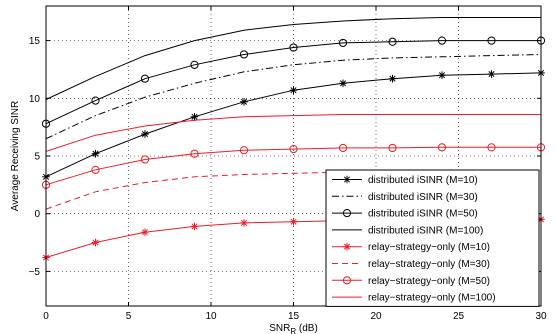 This screenshot has height=334, width=557. I want to click on y-tick-label: 5, so click(37, 157).